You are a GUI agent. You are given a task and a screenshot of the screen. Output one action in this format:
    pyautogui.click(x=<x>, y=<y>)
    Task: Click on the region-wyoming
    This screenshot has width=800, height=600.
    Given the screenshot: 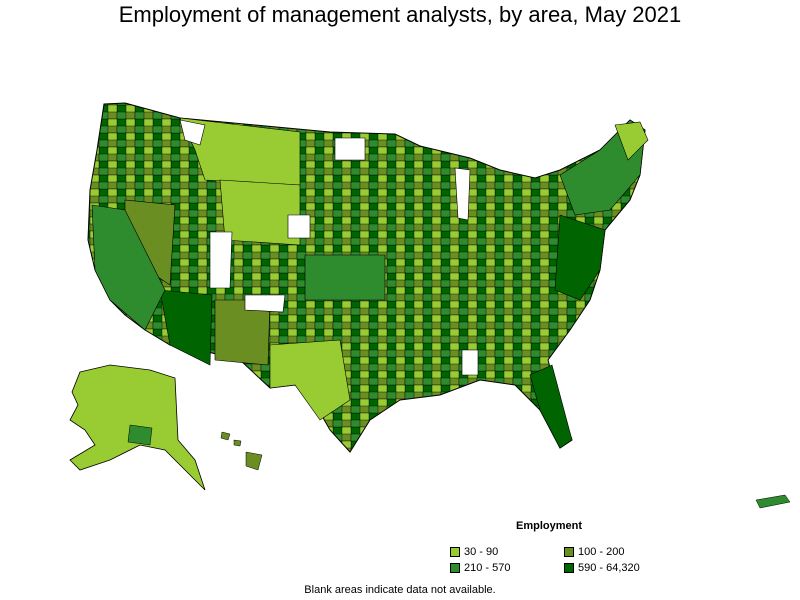 What is the action you would take?
    pyautogui.click(x=260, y=212)
    